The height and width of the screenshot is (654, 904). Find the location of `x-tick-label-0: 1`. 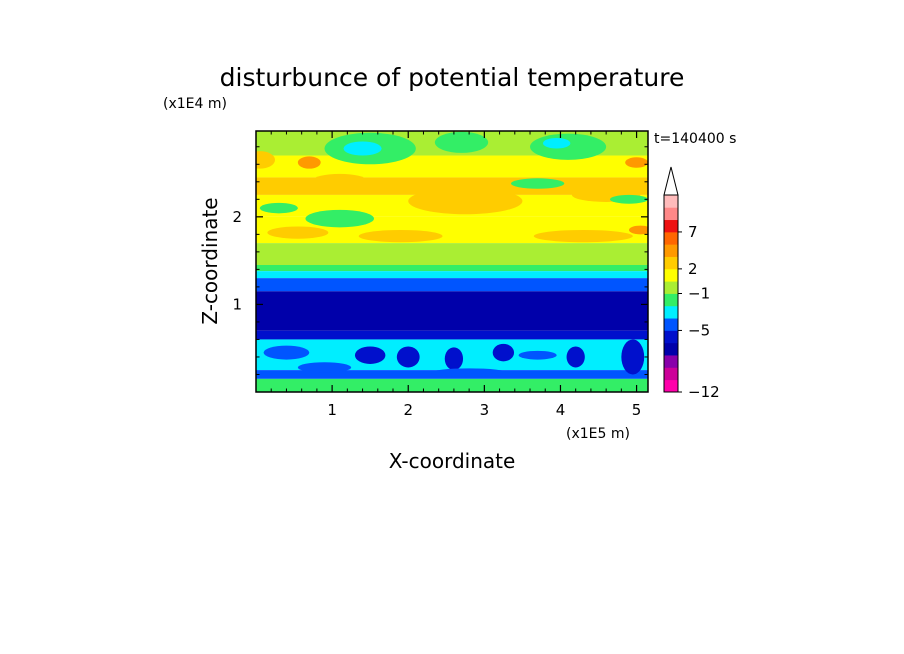

x-tick-label-0: 1 is located at coordinates (332, 410).